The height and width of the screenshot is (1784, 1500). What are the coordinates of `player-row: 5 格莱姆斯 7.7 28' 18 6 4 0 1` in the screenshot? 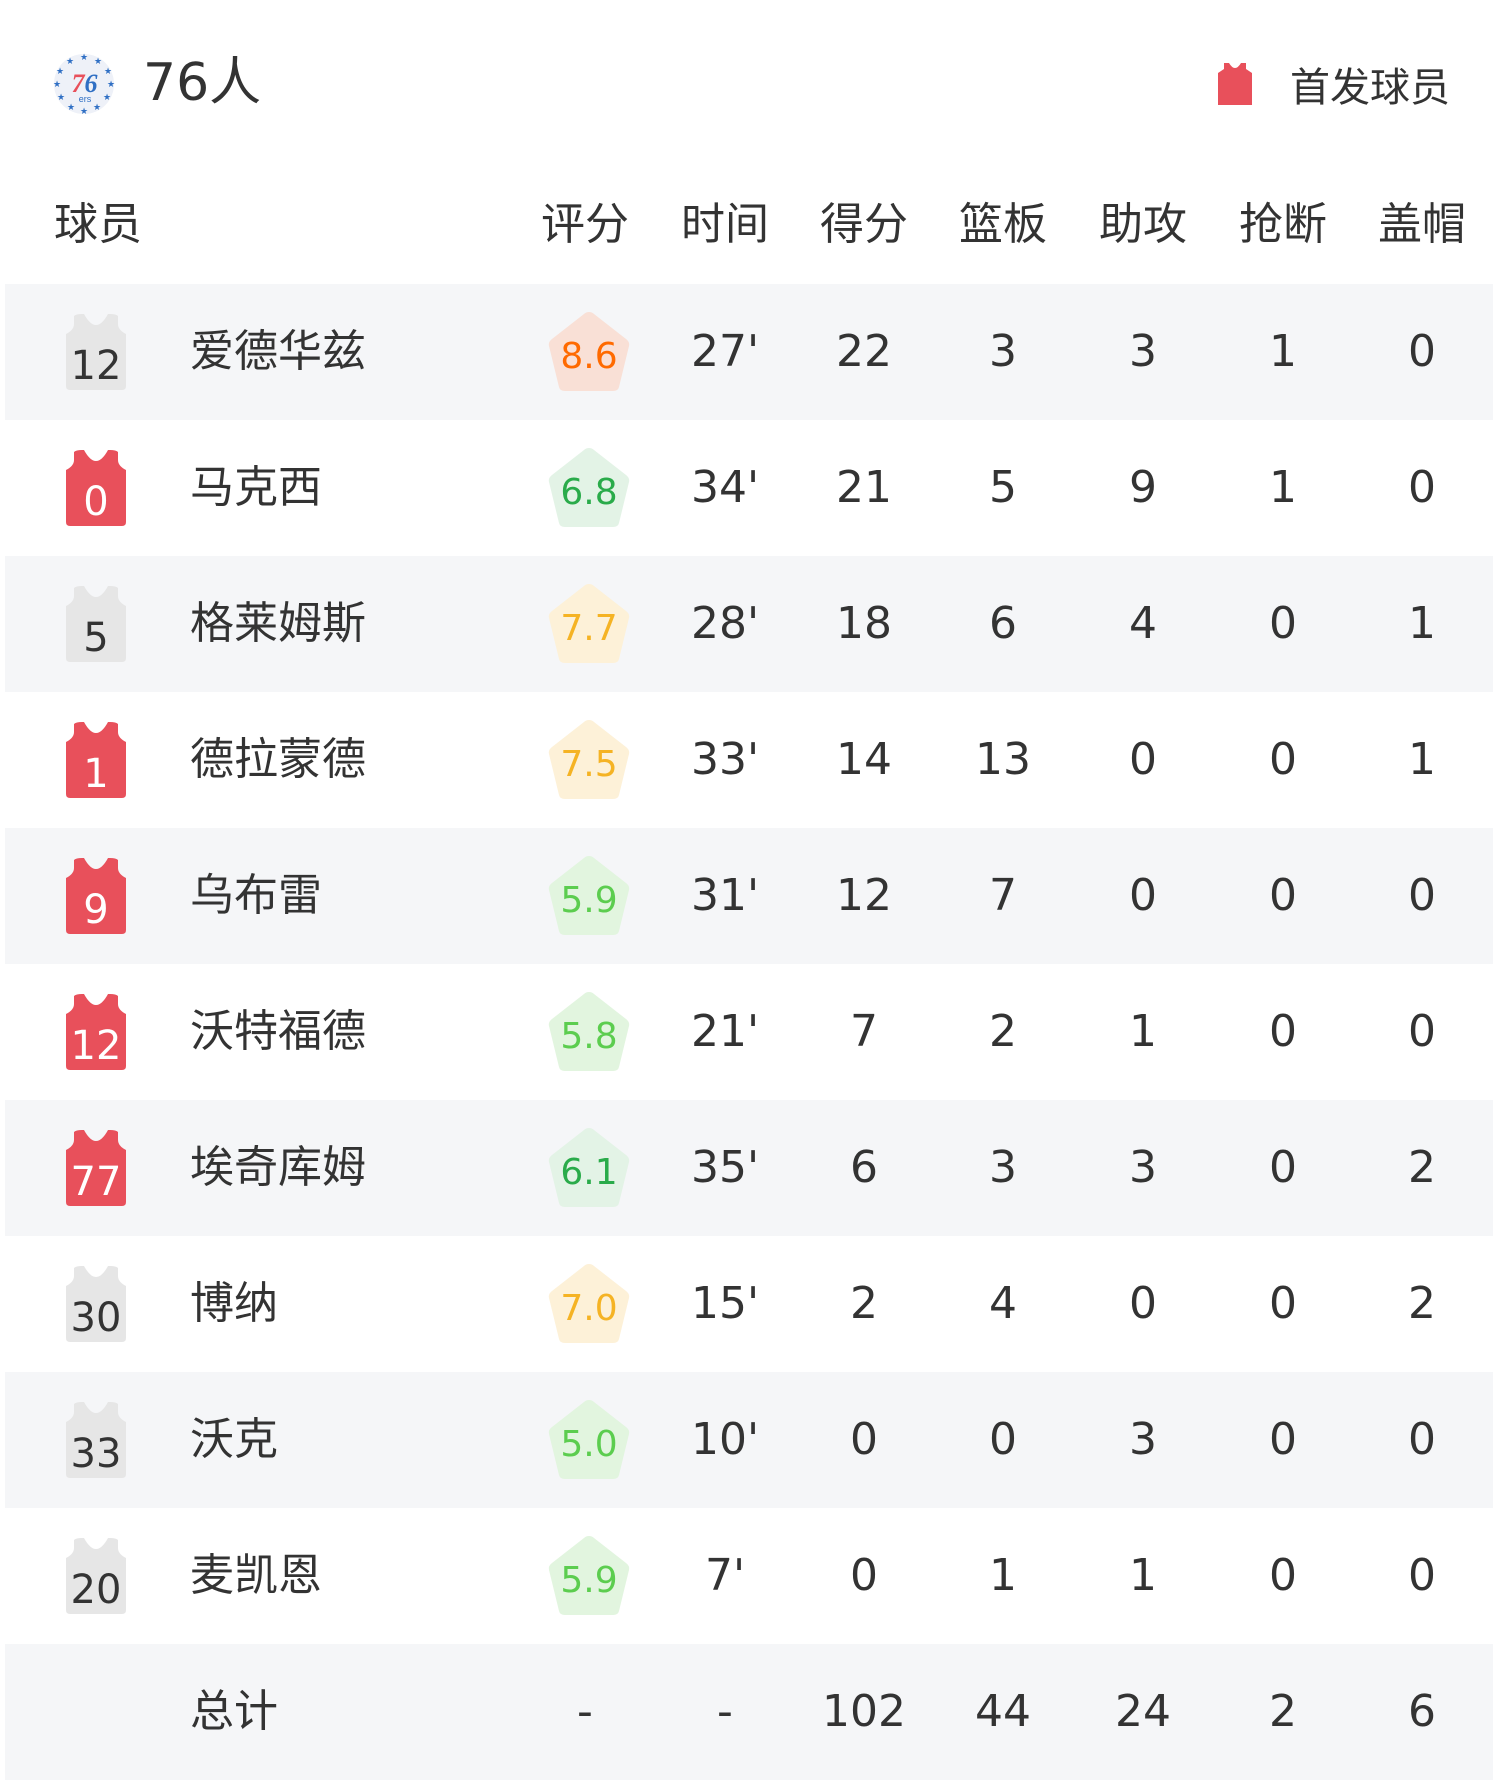 It's located at (749, 624).